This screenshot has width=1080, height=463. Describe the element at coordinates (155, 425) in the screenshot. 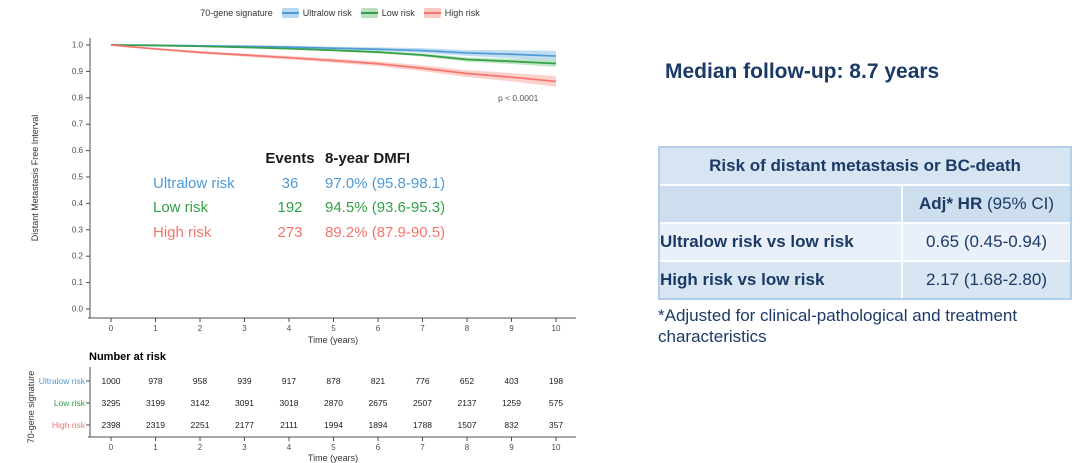

I see `risk-count: 2319` at that location.